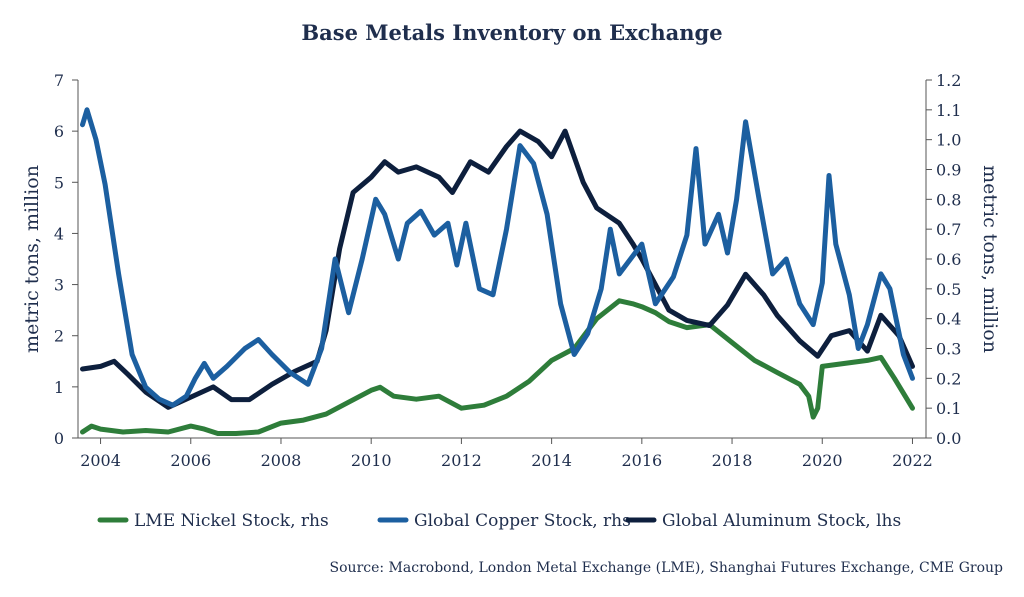 The height and width of the screenshot is (597, 1024). What do you see at coordinates (948, 199) in the screenshot?
I see `right-tick-label: 0.8` at bounding box center [948, 199].